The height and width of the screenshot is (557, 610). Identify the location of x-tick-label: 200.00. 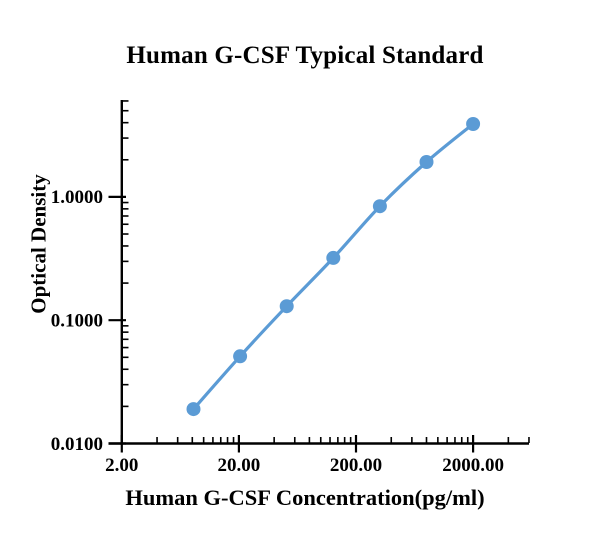
(356, 465).